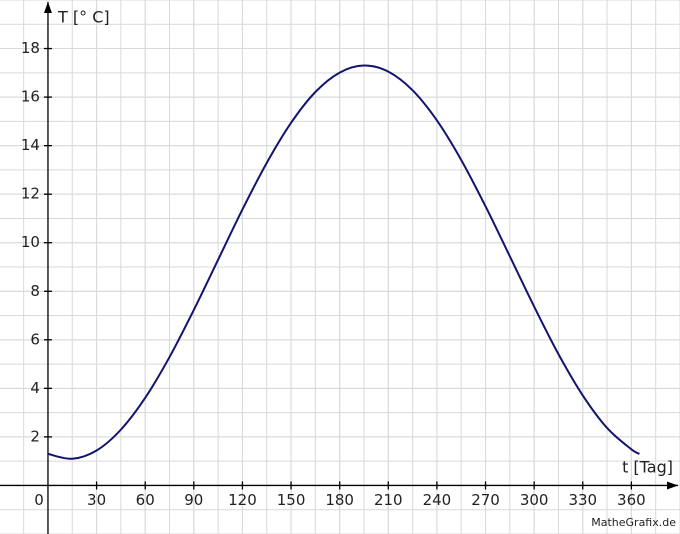 This screenshot has width=680, height=534. Describe the element at coordinates (30, 194) in the screenshot. I see `y-tick-label: 12` at that location.